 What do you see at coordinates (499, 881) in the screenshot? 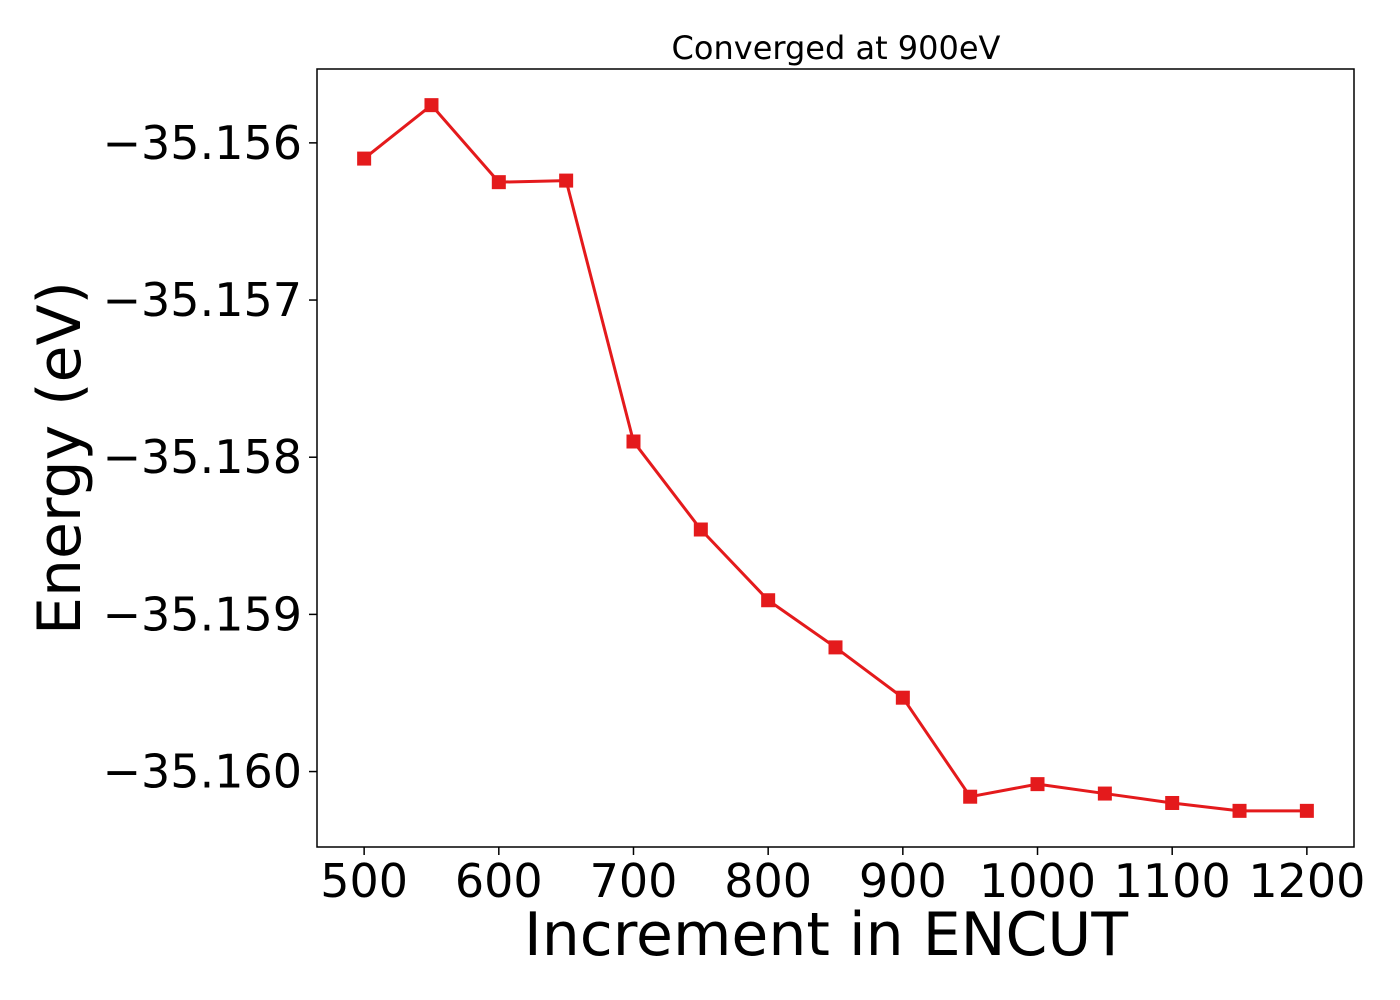
I see `x-tick-label: 600` at bounding box center [499, 881].